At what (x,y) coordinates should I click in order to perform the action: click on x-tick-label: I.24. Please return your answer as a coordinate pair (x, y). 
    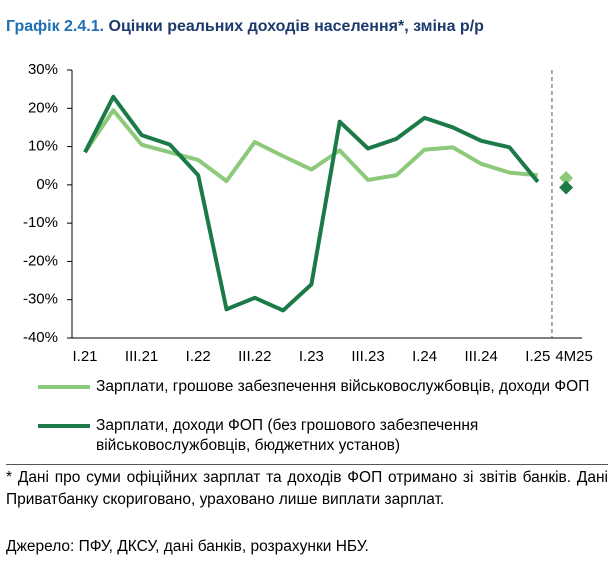
    Looking at the image, I should click on (424, 356).